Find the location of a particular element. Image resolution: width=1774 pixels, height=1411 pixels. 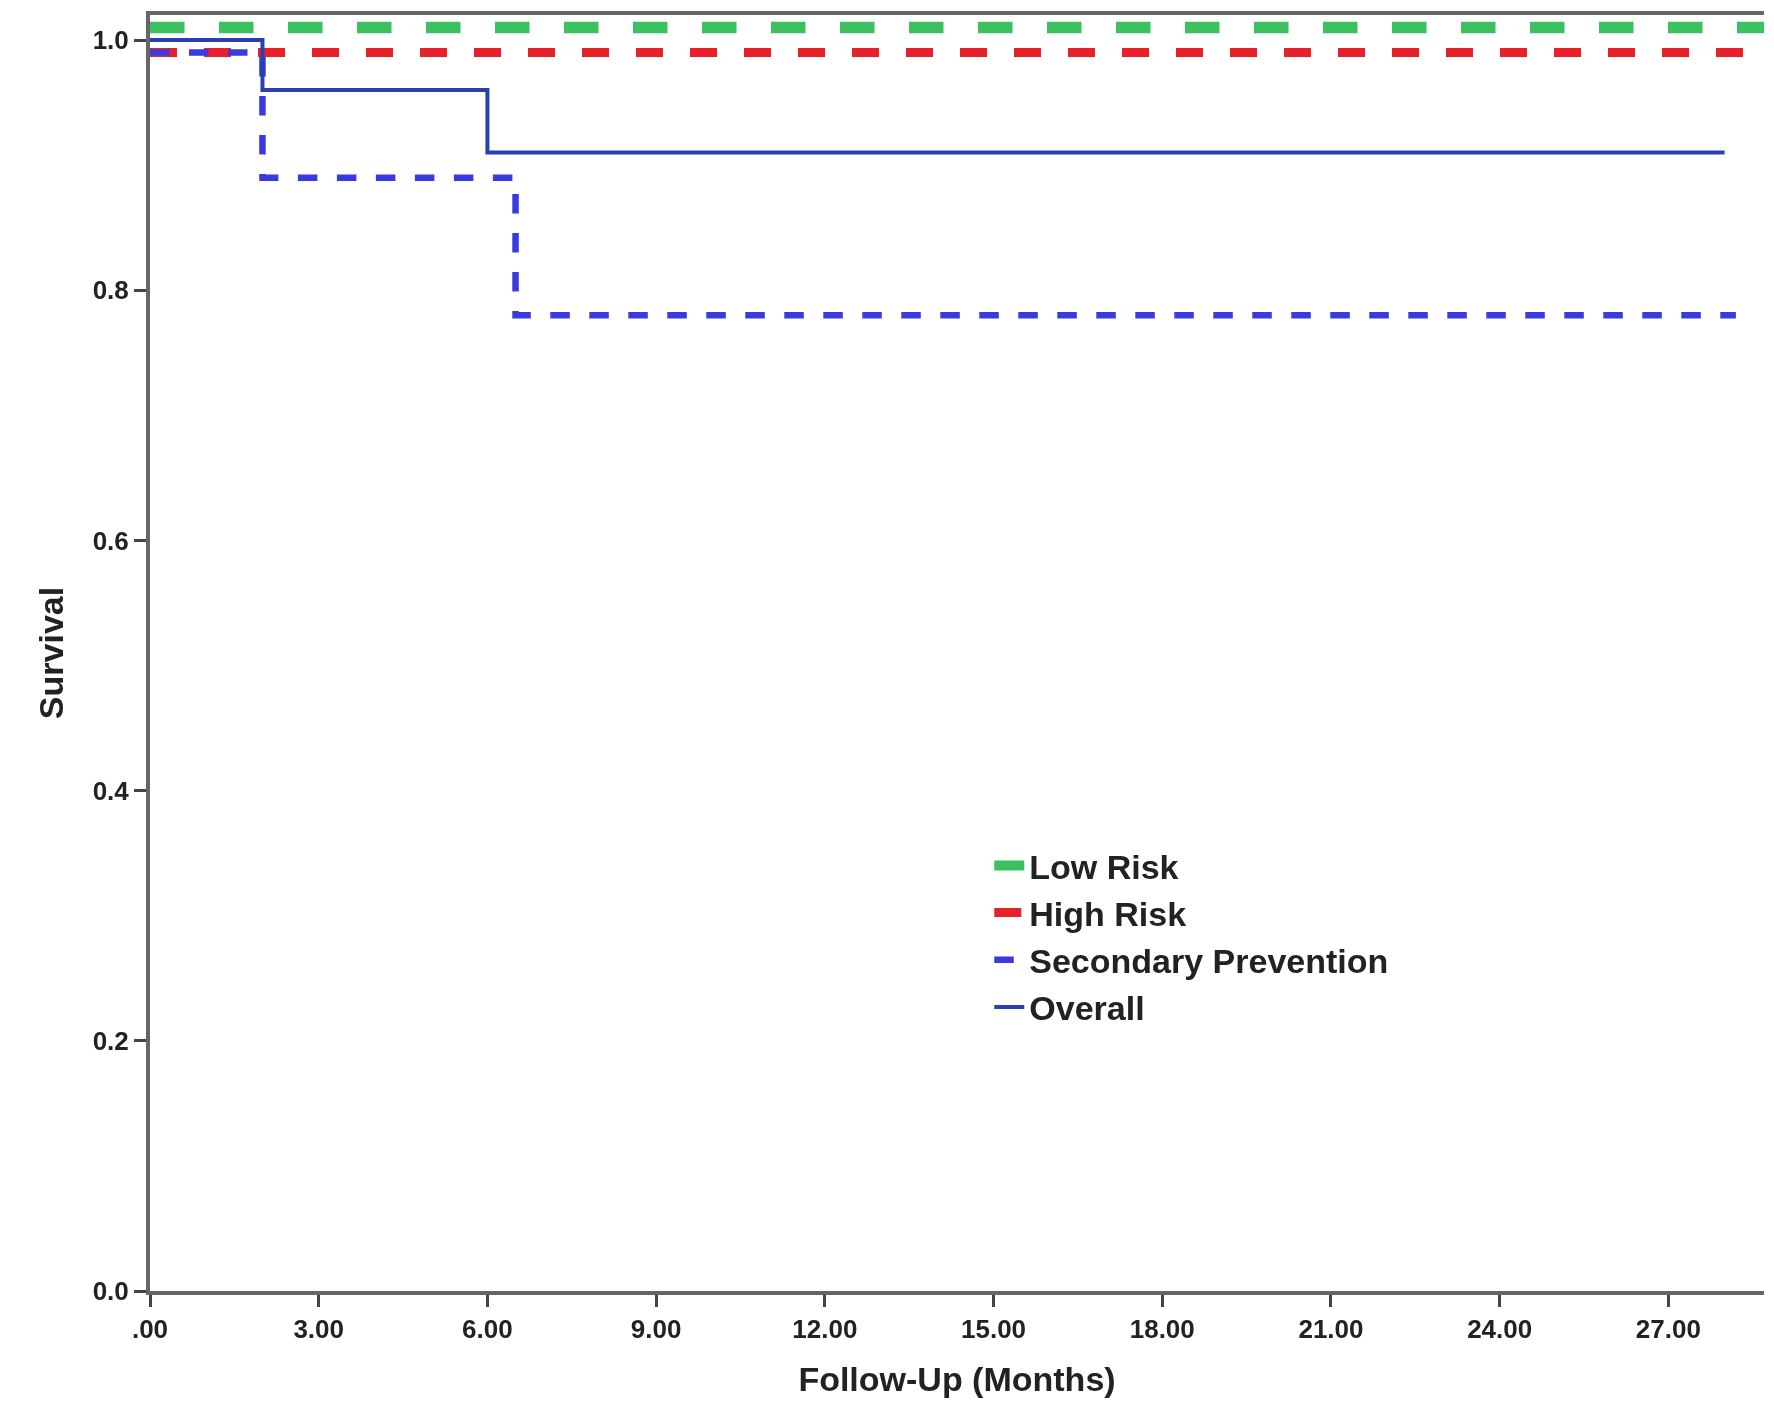

x-tick-label: 6.00 is located at coordinates (487, 1329).